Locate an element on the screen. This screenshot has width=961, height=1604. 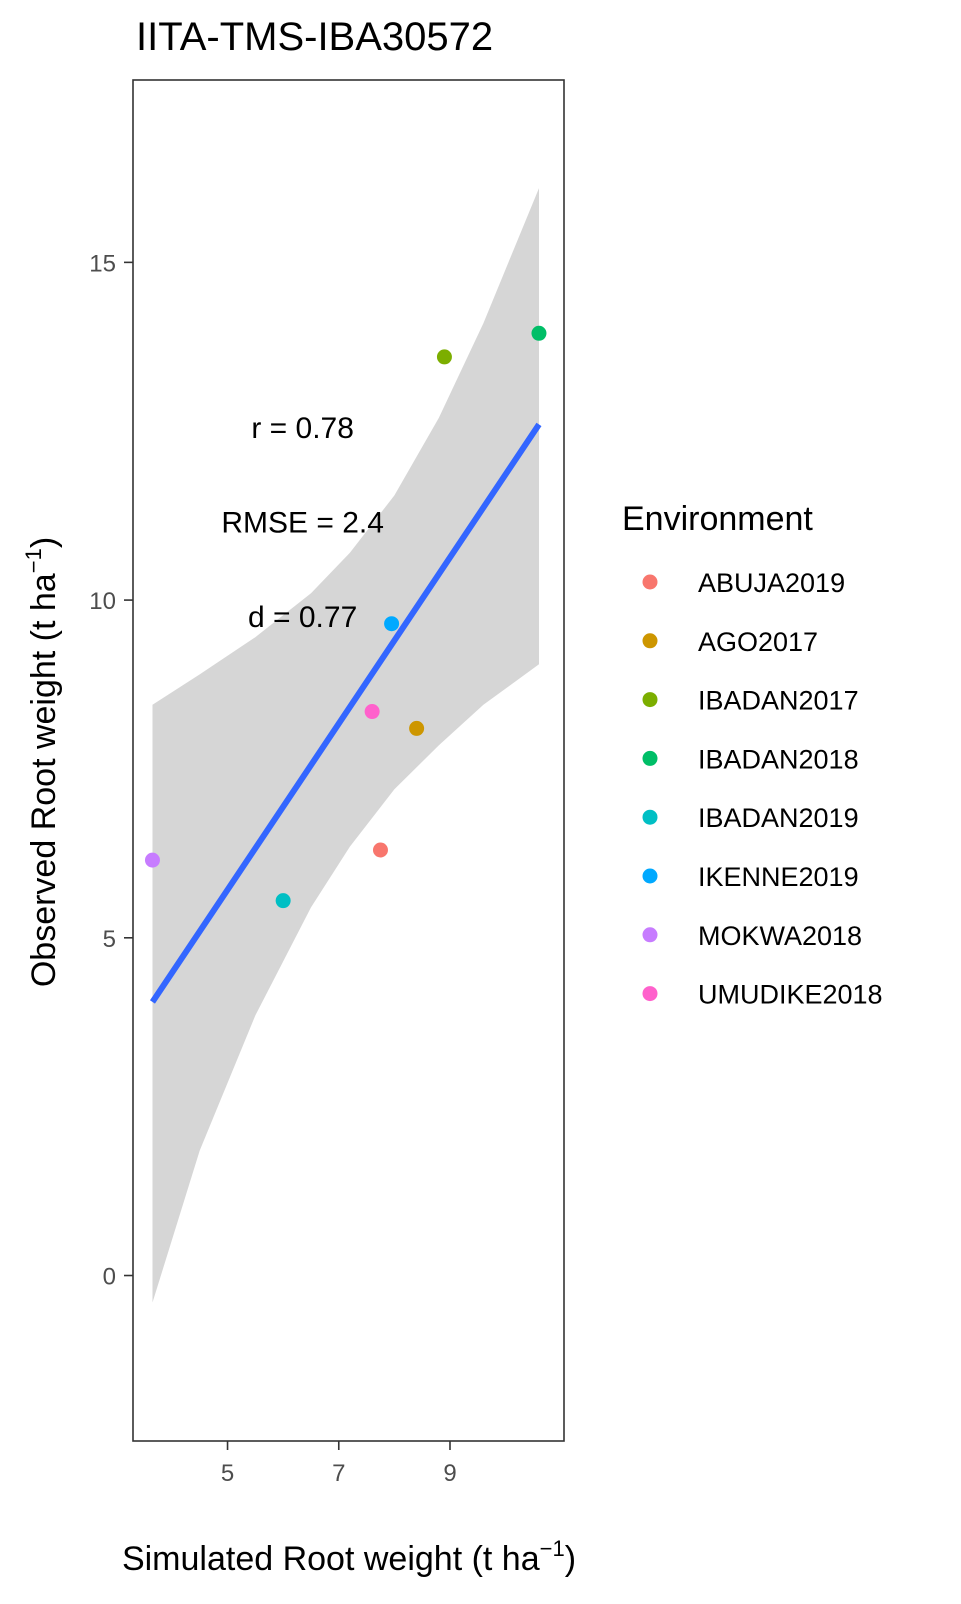
x-axis-title: Simulated Root weight (t ha−1) is located at coordinates (349, 1557).